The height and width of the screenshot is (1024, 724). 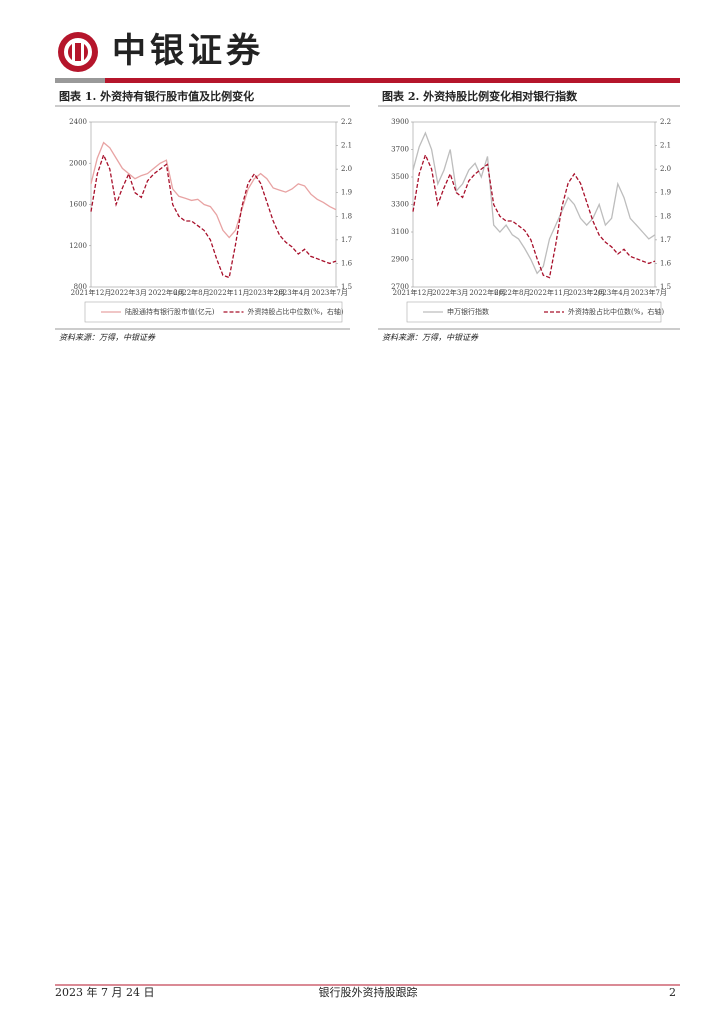 What do you see at coordinates (188, 51) in the screenshot?
I see `brand: 中银证券` at bounding box center [188, 51].